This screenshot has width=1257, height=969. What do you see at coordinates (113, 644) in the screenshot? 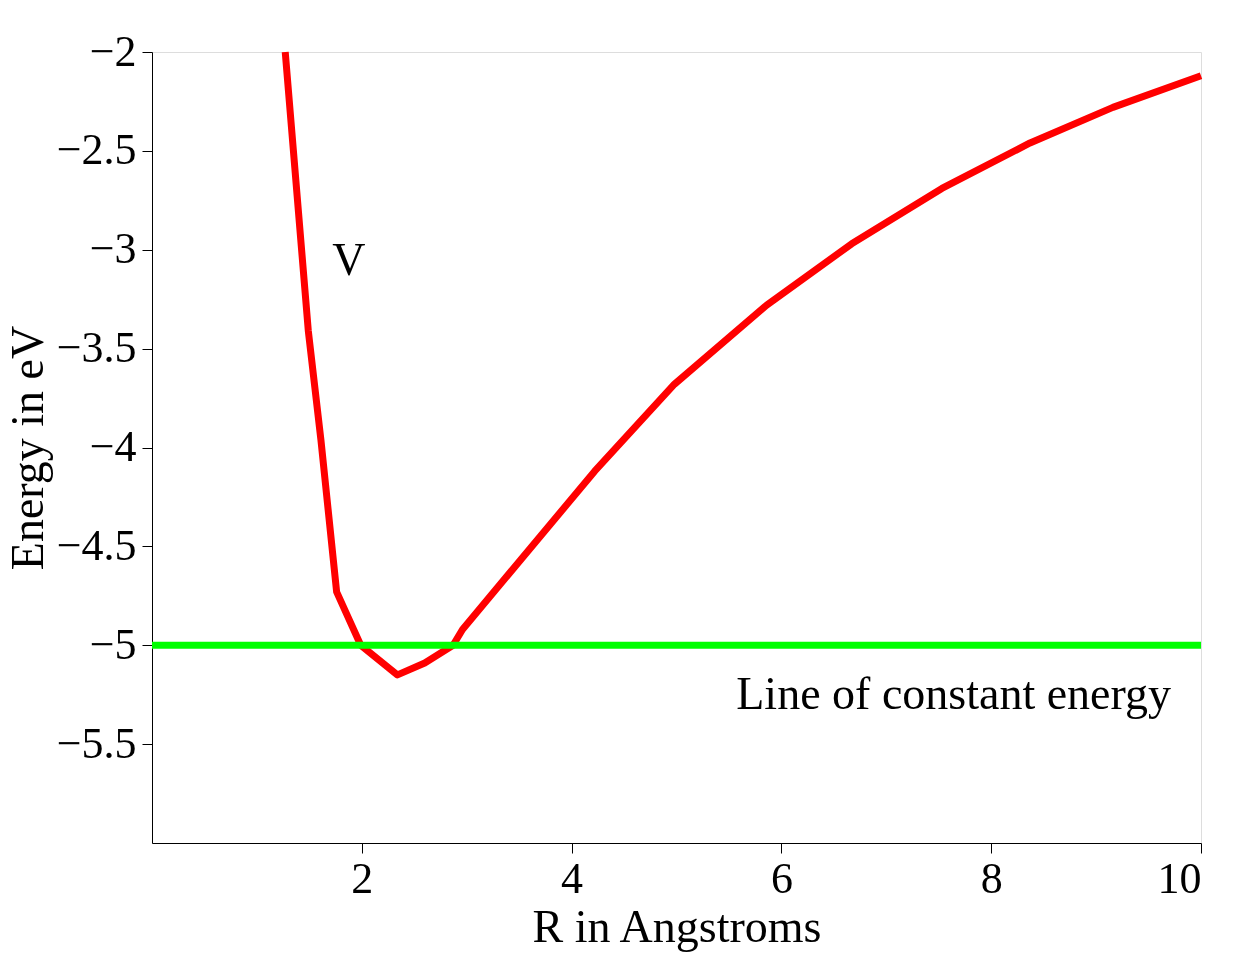
I see `y-tick-label: −5` at bounding box center [113, 644].